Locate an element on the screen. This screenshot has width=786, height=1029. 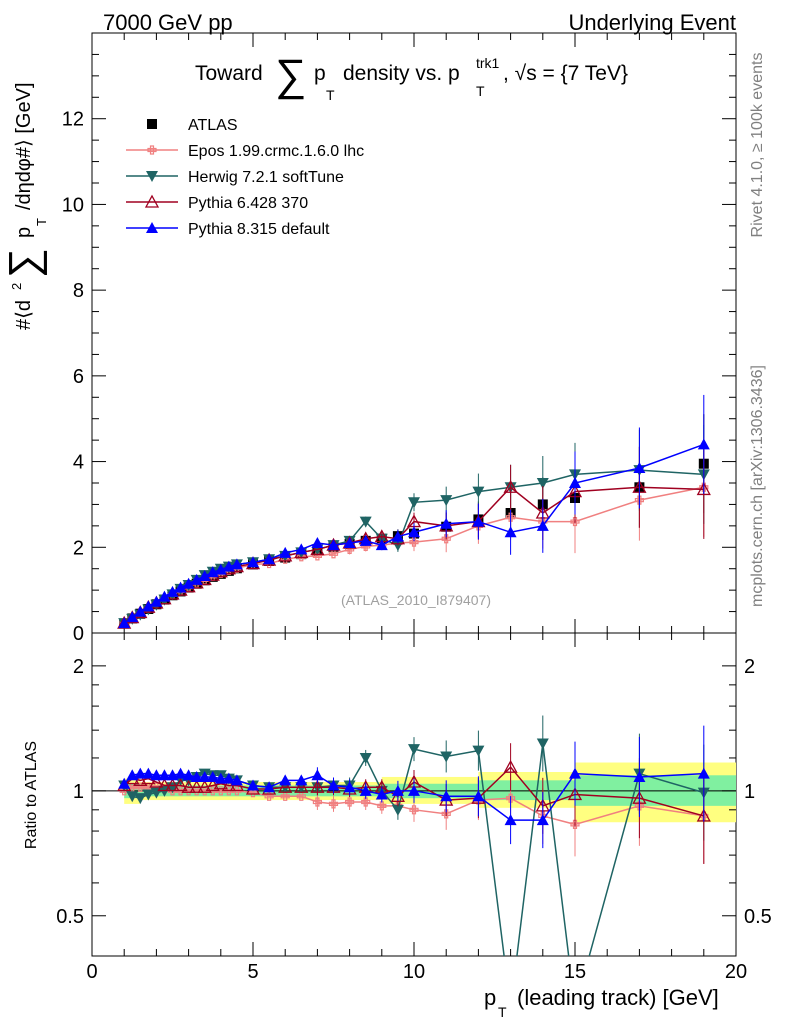
ratio-point-epos is located at coordinates (511, 798).